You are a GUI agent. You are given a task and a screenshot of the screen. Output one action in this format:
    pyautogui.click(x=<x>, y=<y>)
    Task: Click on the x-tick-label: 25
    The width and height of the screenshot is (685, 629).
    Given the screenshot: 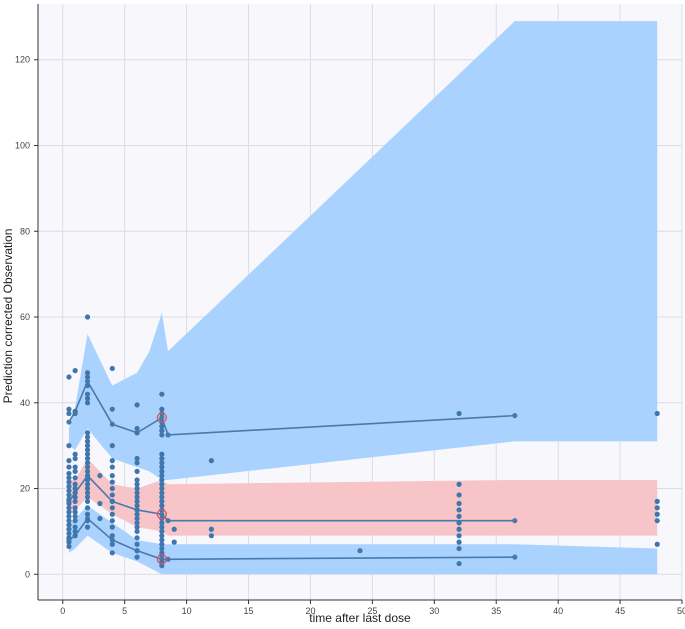 What is the action you would take?
    pyautogui.click(x=372, y=611)
    